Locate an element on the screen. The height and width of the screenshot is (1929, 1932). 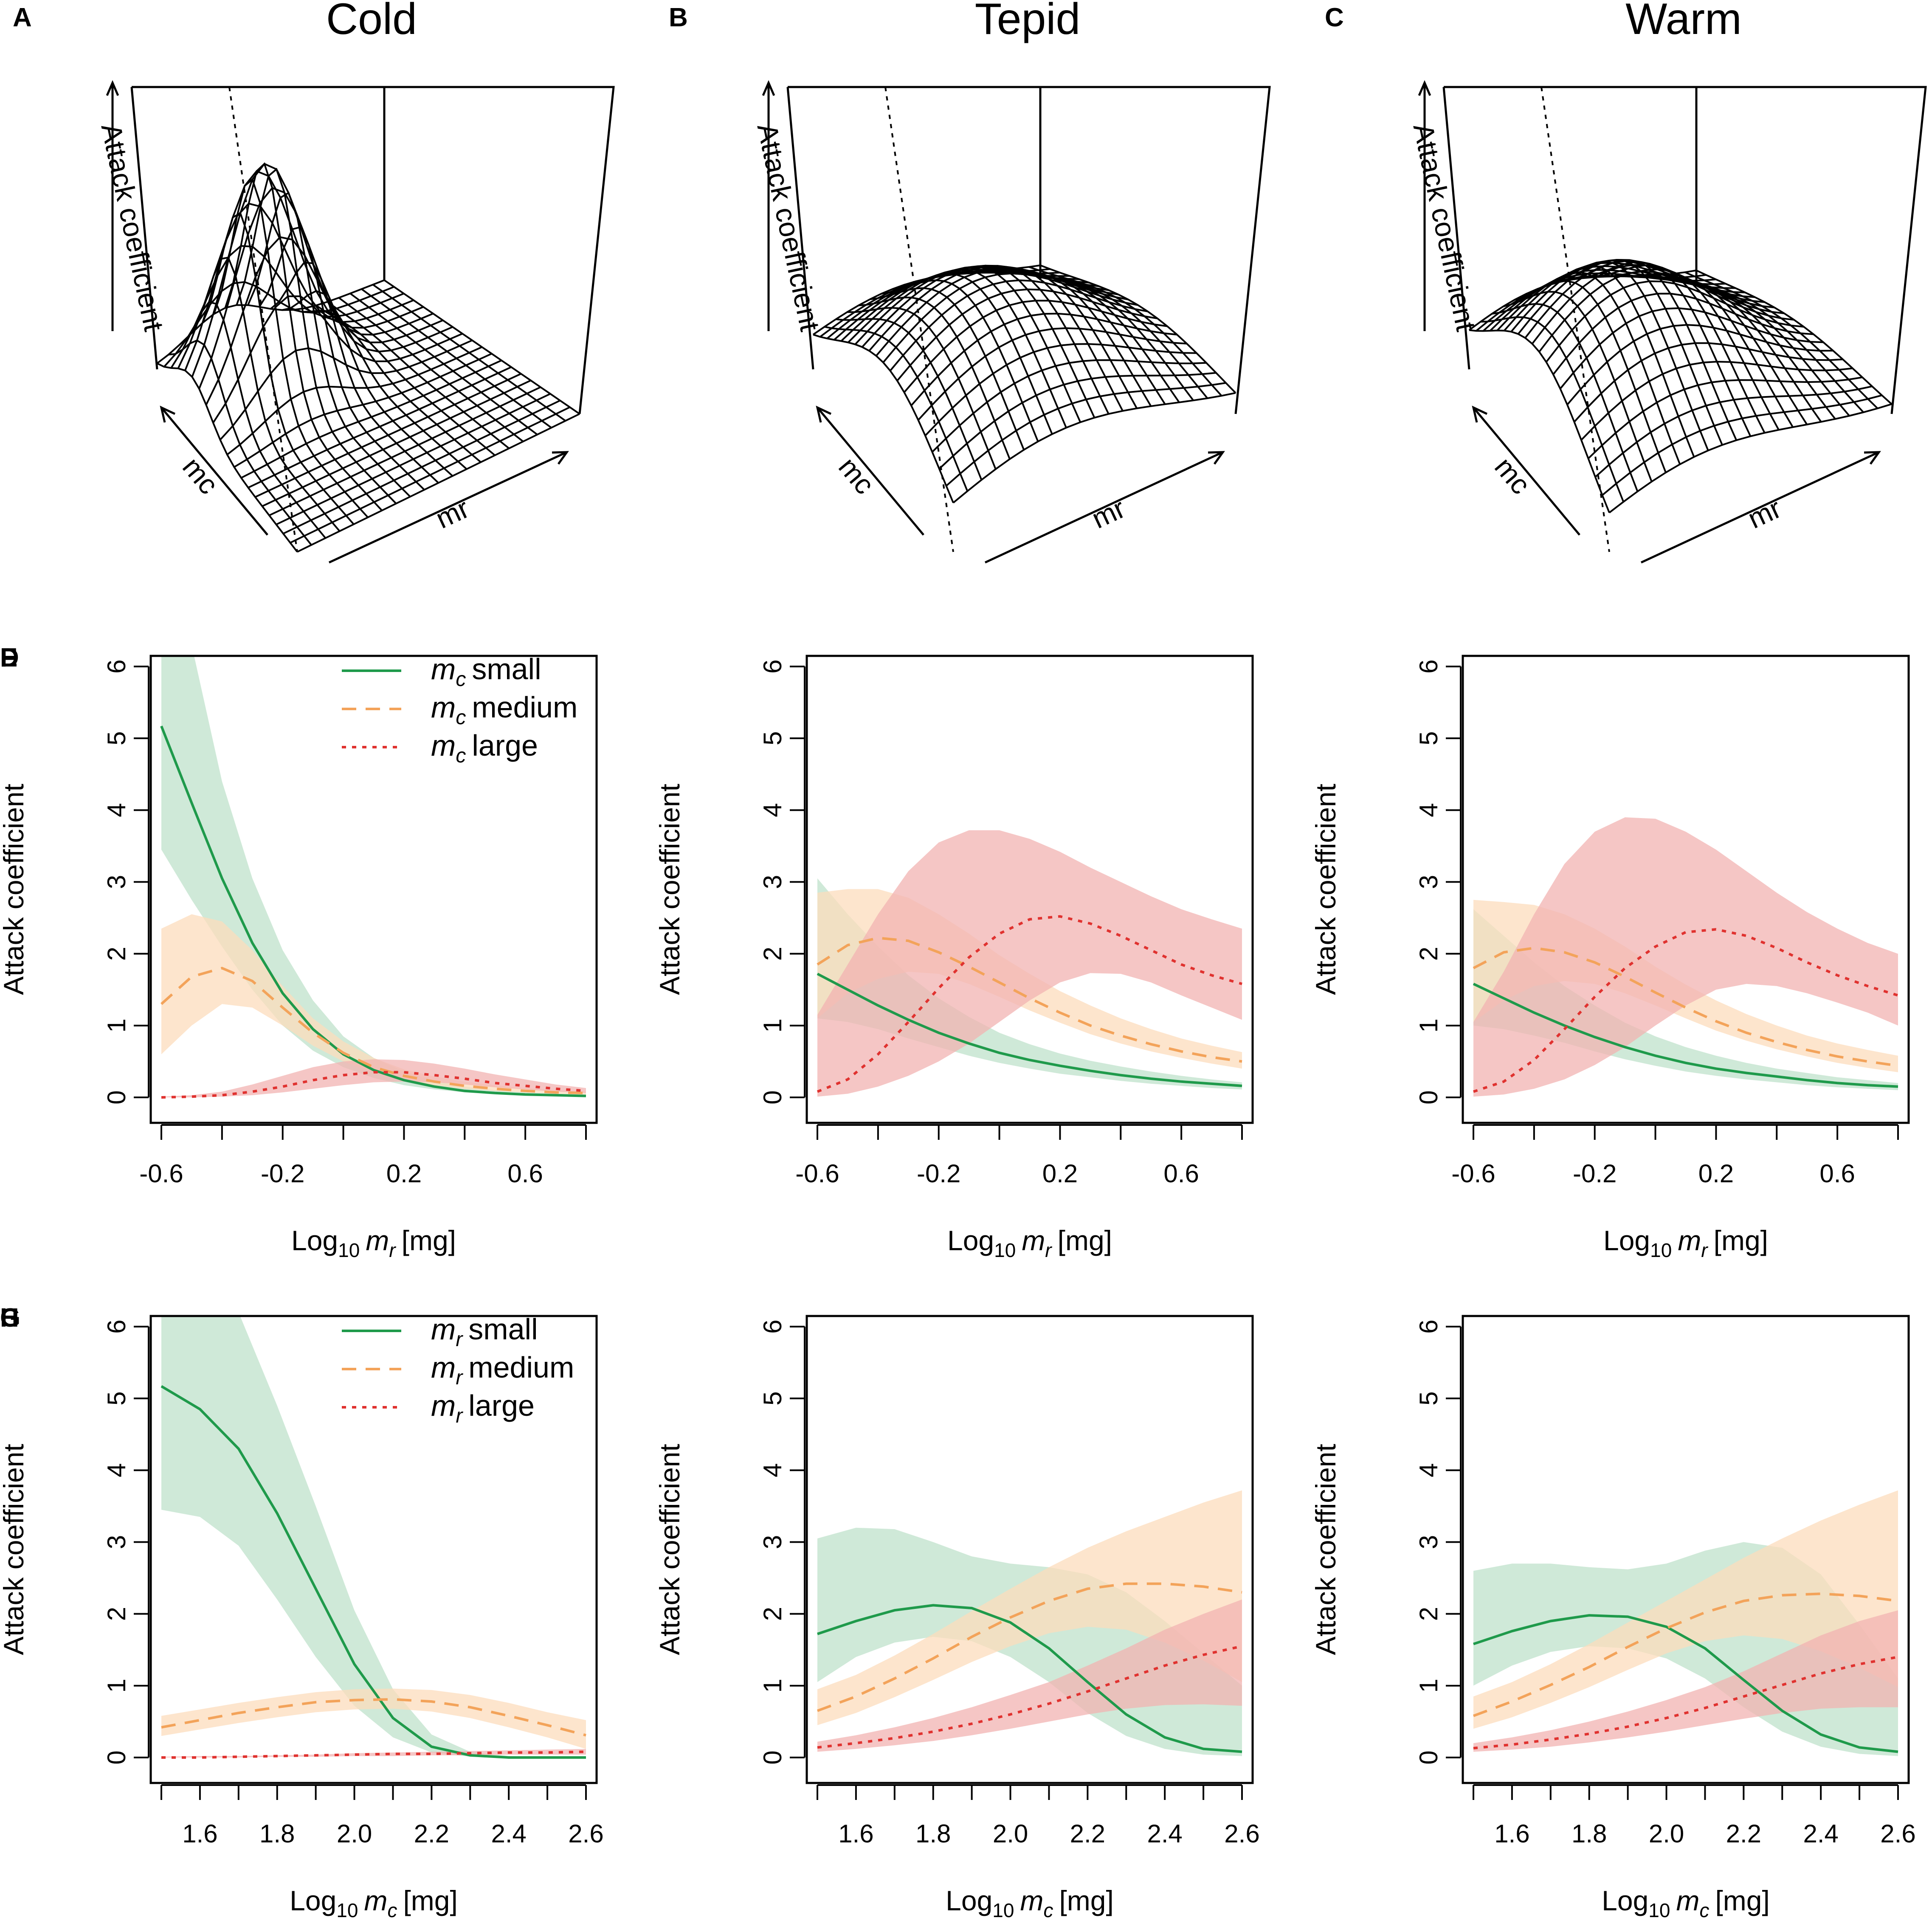
x-tick-label: 0.6 is located at coordinates (1181, 1173).